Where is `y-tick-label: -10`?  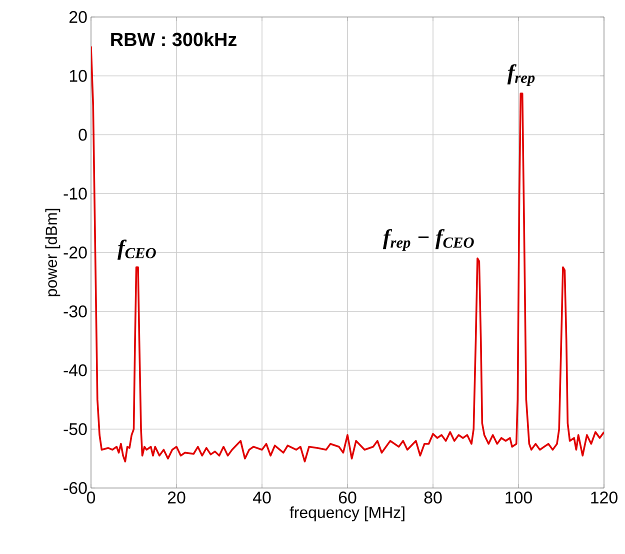
y-tick-label: -10 is located at coordinates (75, 194).